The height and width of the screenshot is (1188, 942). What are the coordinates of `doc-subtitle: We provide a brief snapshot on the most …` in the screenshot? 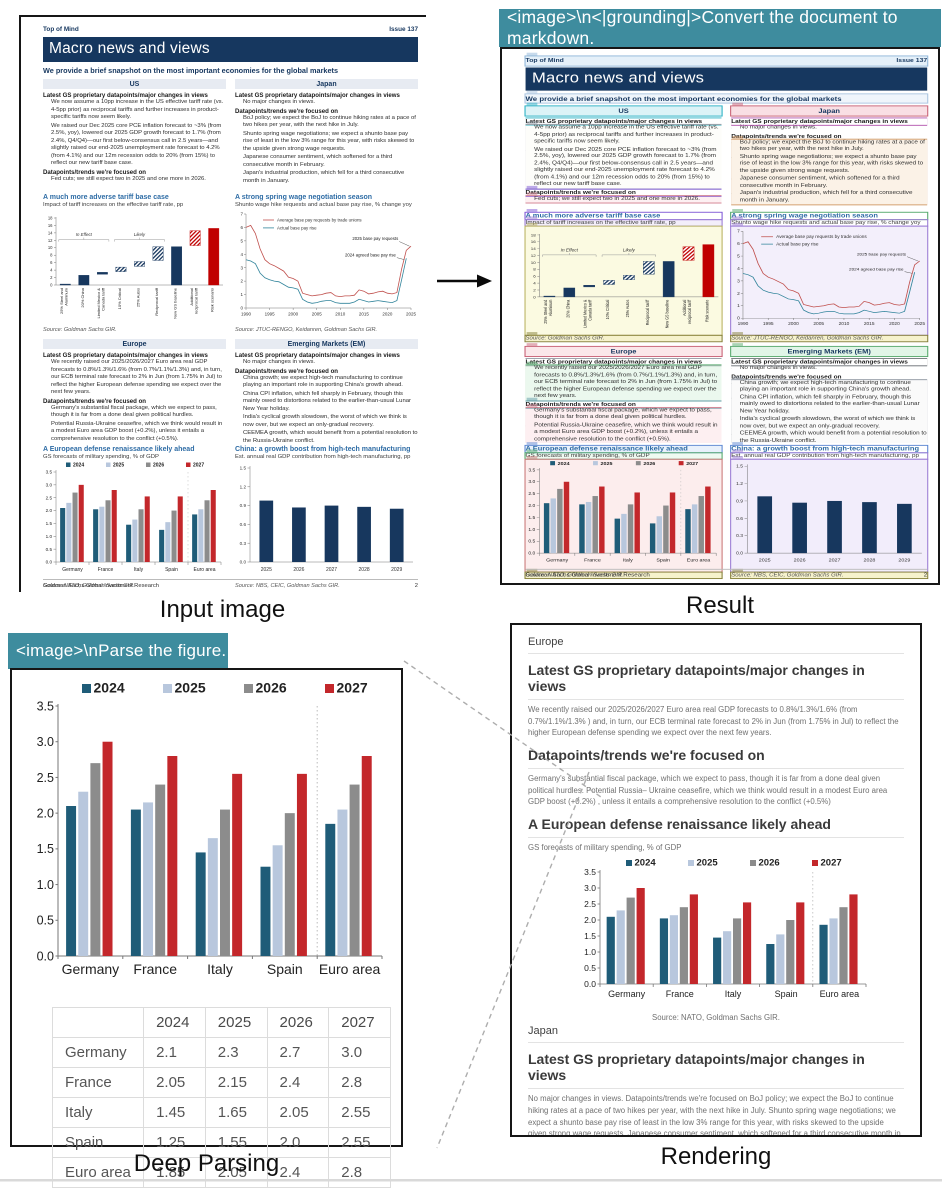 It's located at (726, 97).